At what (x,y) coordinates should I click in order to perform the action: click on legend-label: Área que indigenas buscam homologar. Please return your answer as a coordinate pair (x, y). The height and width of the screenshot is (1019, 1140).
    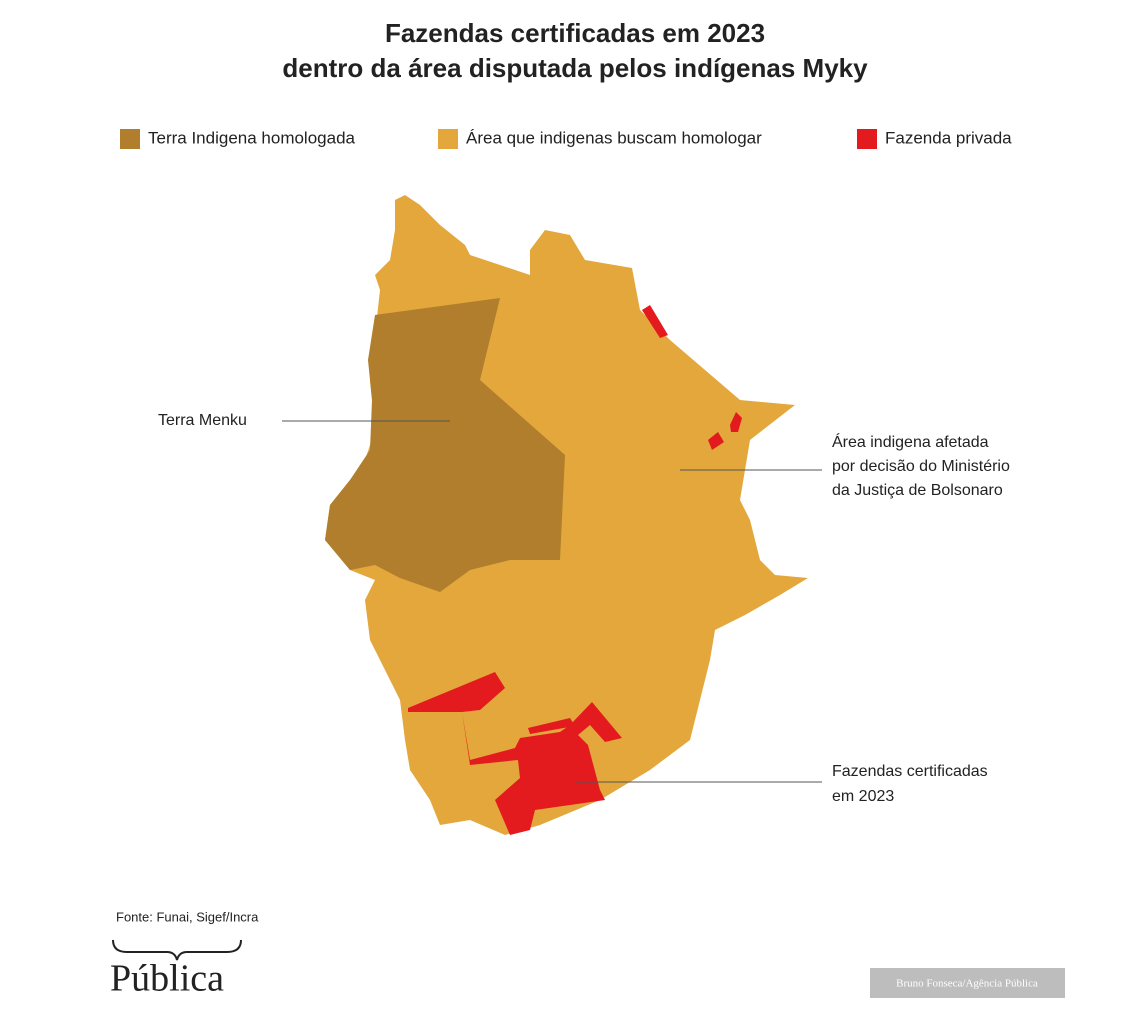
    Looking at the image, I should click on (614, 137).